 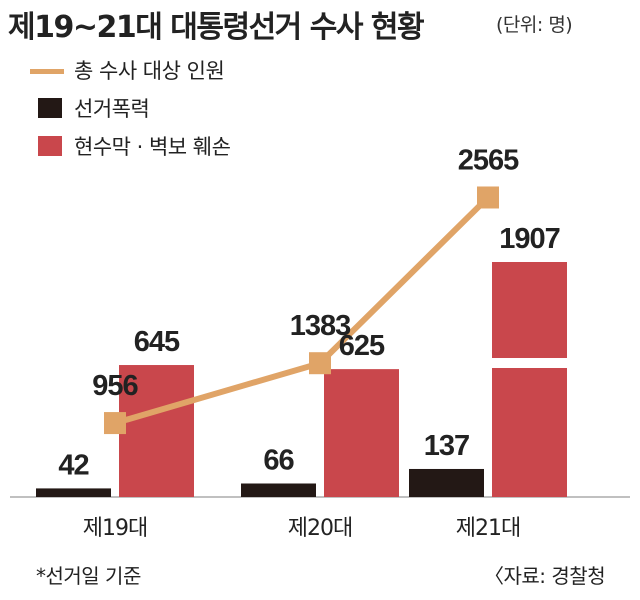 I want to click on category-label: 제21대, so click(x=488, y=528).